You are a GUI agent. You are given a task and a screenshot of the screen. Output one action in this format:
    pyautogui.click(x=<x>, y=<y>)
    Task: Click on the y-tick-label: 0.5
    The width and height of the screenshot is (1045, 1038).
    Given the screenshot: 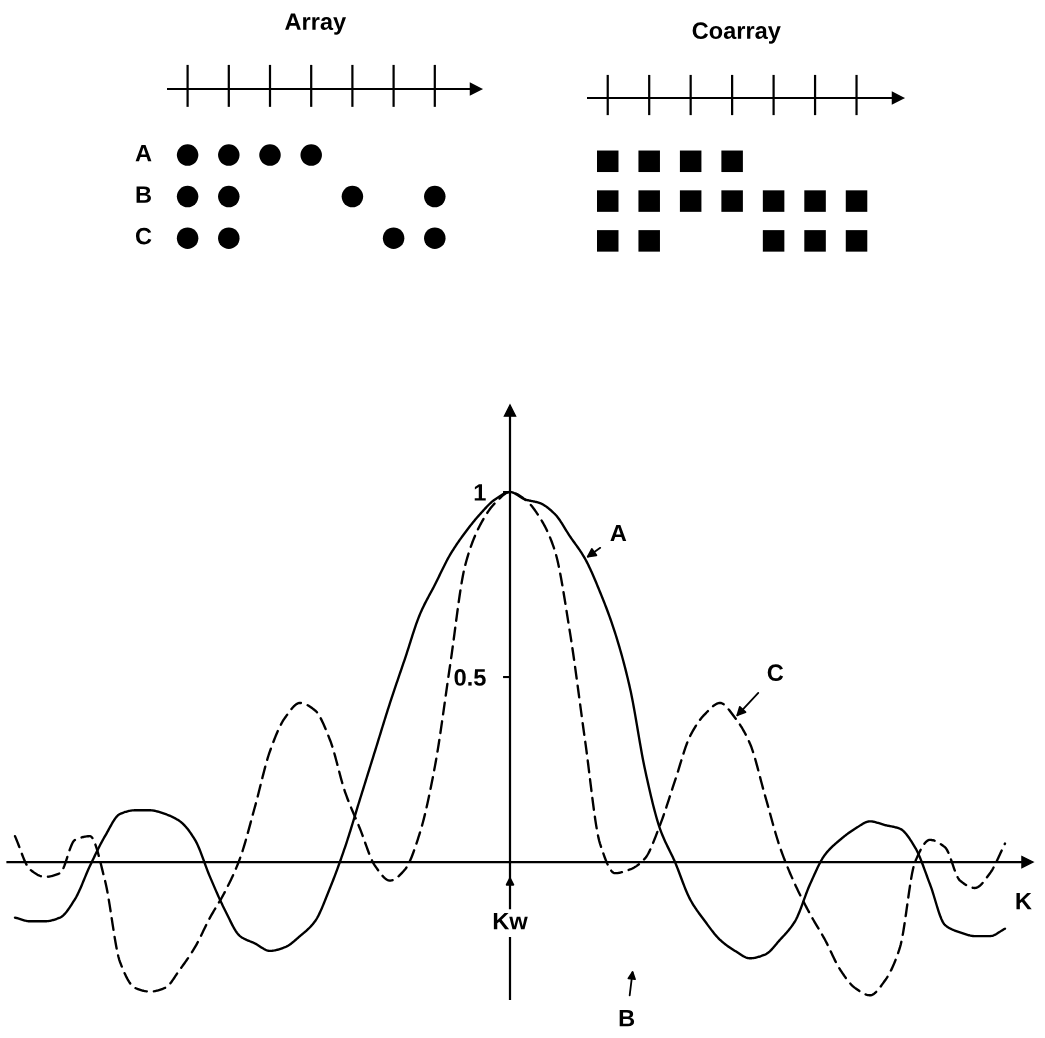 What is the action you would take?
    pyautogui.click(x=470, y=677)
    